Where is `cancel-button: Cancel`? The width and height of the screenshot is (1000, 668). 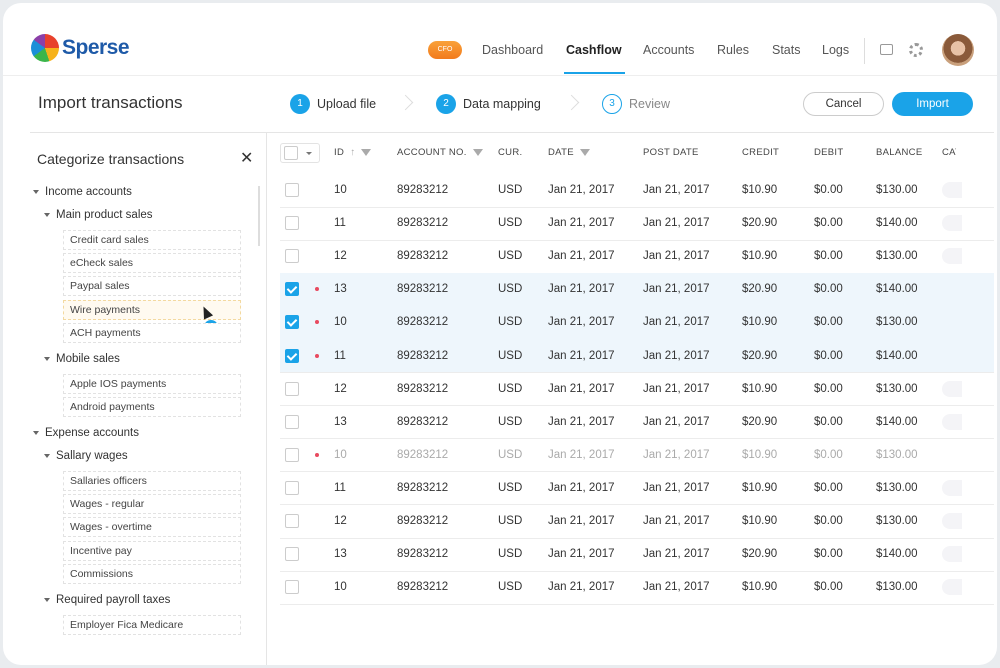
cancel-button: Cancel is located at coordinates (843, 104).